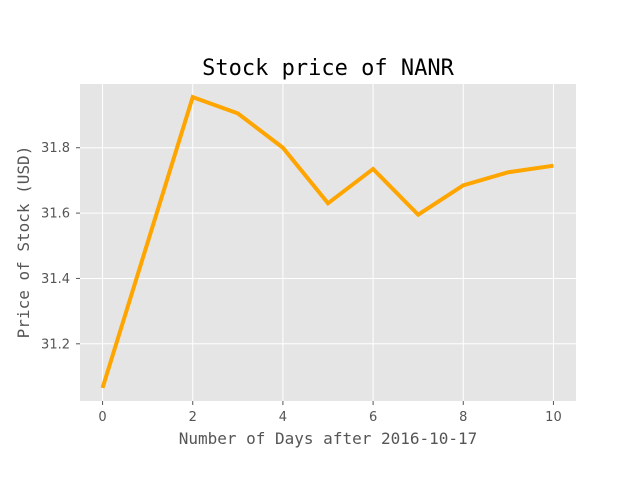 This screenshot has width=640, height=480. What do you see at coordinates (330, 413) in the screenshot?
I see `x-axis-ticks: 0 2 4 6 8 10` at bounding box center [330, 413].